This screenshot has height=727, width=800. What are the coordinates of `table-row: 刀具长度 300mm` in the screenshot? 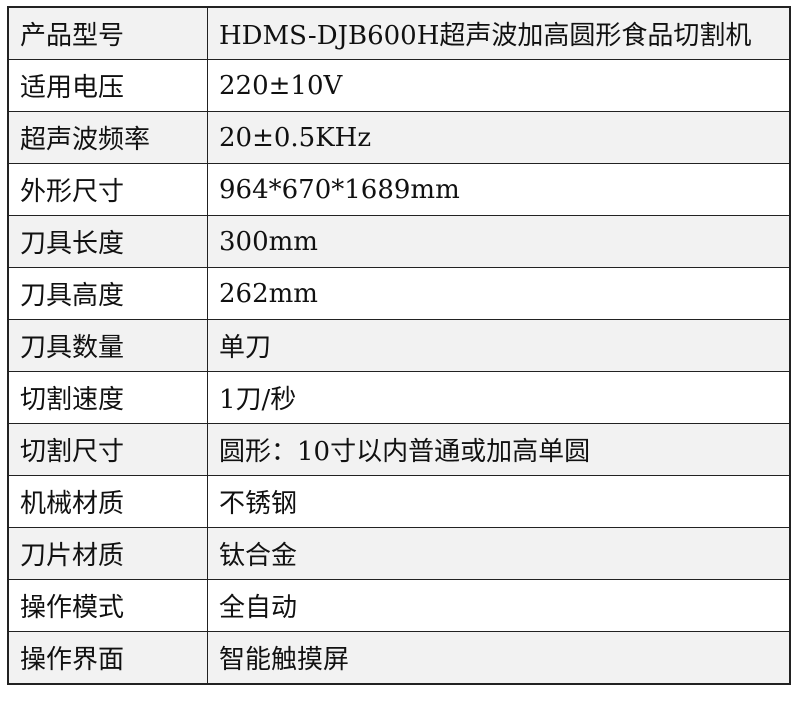 It's located at (399, 241).